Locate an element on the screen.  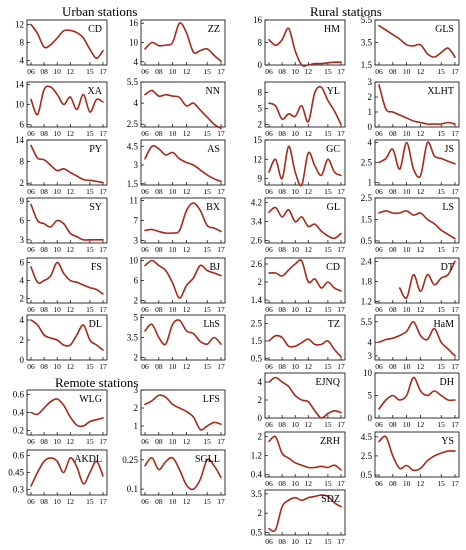
y-tick-label: 0.45 is located at coordinates (16, 473).